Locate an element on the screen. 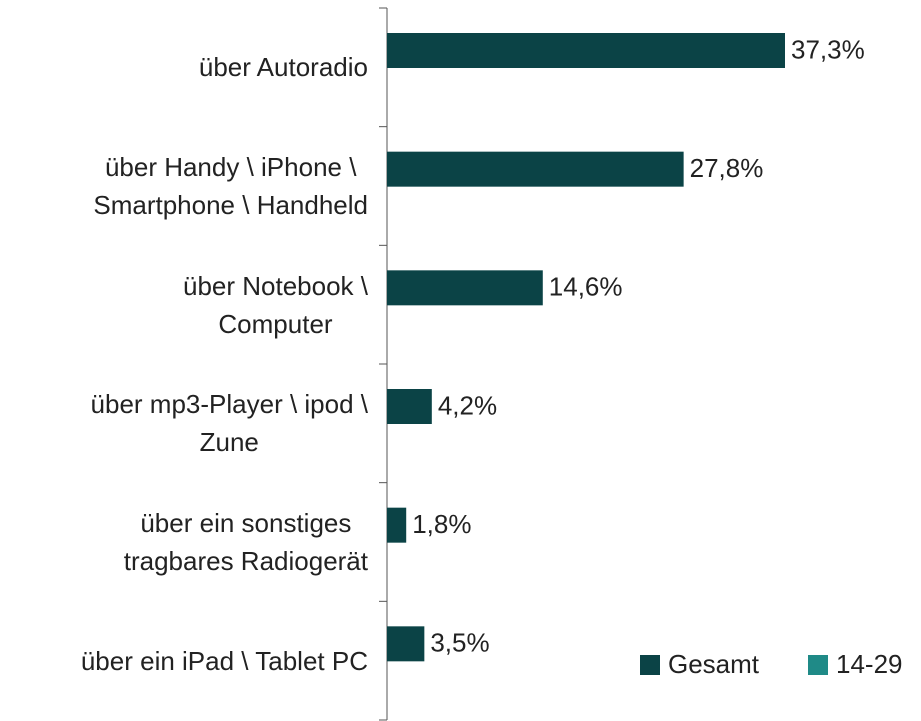 Image resolution: width=921 pixels, height=721 pixels. value-label: 37,3% is located at coordinates (828, 49).